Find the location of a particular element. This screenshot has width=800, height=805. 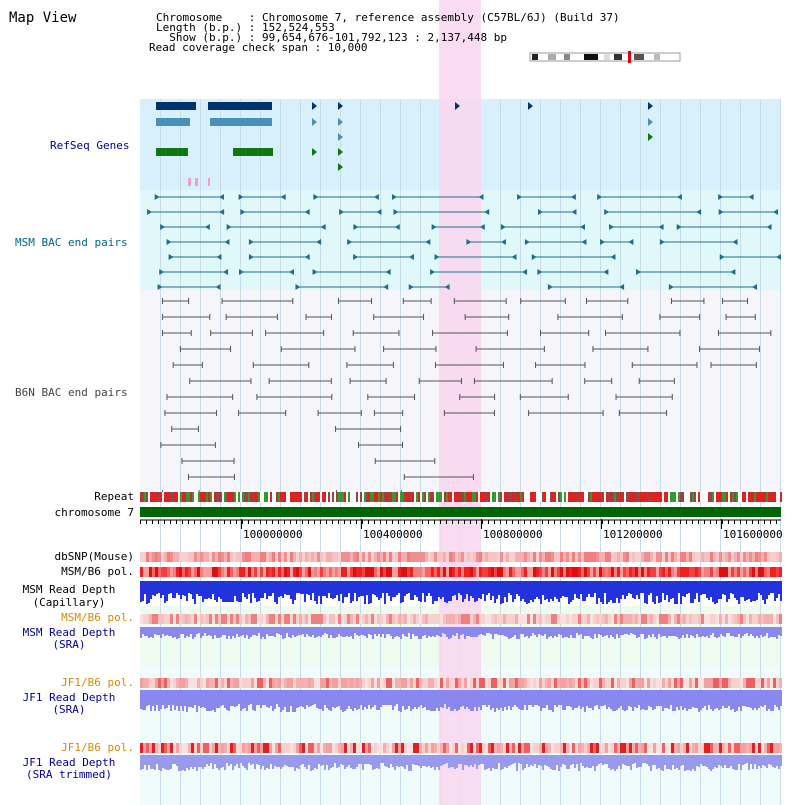

refseq-gene-marker is located at coordinates (340, 106).